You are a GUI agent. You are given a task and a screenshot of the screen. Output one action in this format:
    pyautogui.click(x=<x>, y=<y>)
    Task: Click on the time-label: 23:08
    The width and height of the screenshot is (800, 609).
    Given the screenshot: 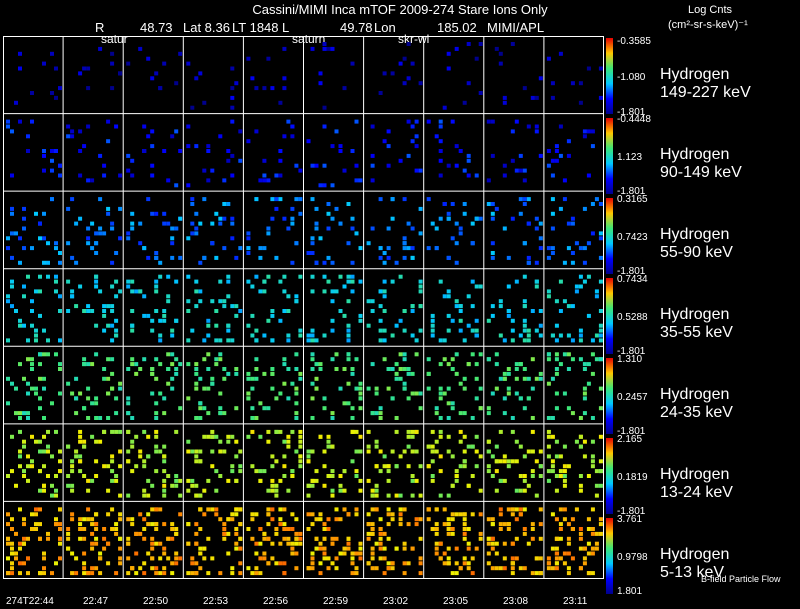 What is the action you would take?
    pyautogui.click(x=516, y=601)
    